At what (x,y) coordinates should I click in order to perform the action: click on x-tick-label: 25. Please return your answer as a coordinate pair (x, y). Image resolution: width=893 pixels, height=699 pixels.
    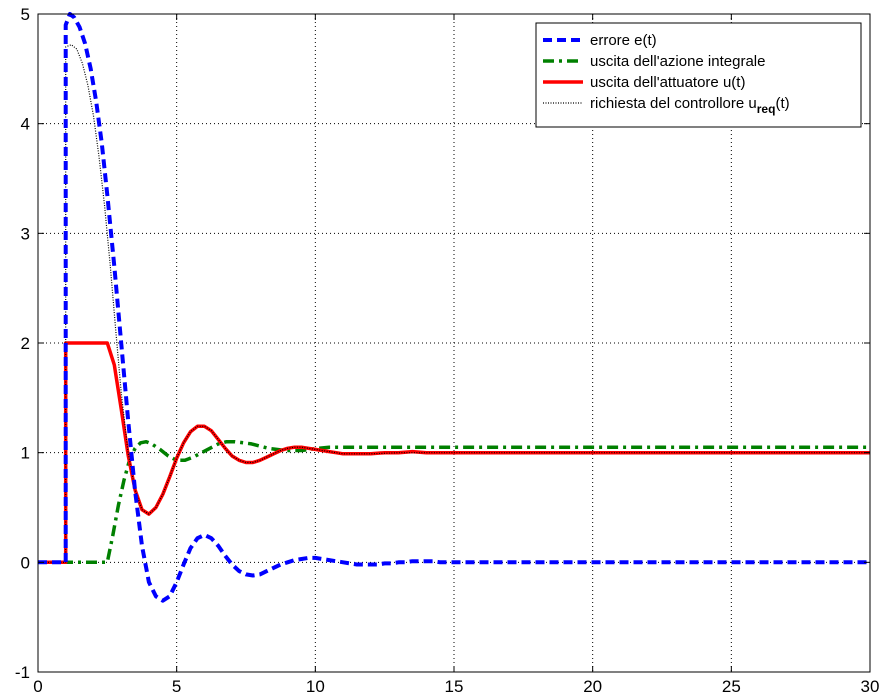
    Looking at the image, I should click on (731, 686).